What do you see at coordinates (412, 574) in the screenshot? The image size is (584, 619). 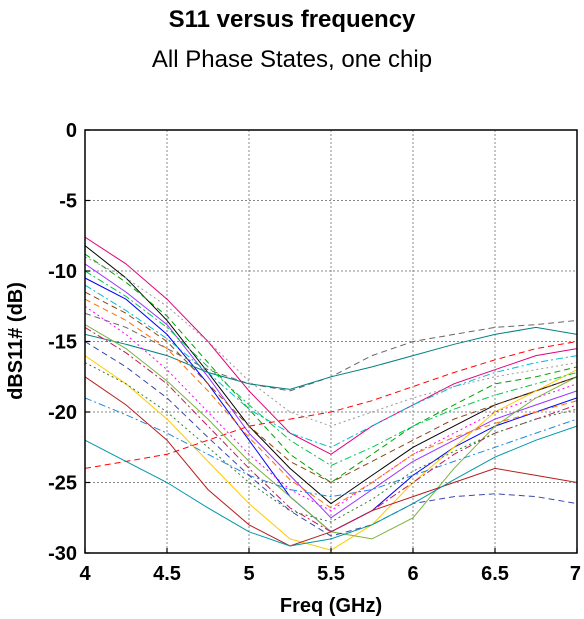 I see `x-tick-label: 6` at bounding box center [412, 574].